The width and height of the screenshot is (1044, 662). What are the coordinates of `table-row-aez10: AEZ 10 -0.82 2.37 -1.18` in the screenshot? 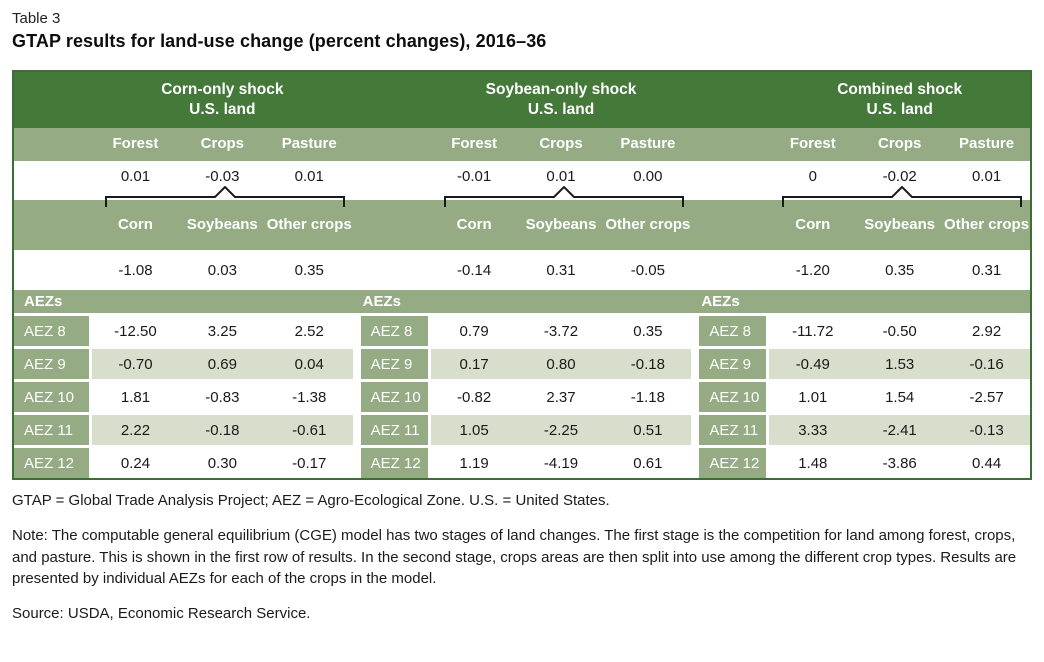 It's located at (522, 395).